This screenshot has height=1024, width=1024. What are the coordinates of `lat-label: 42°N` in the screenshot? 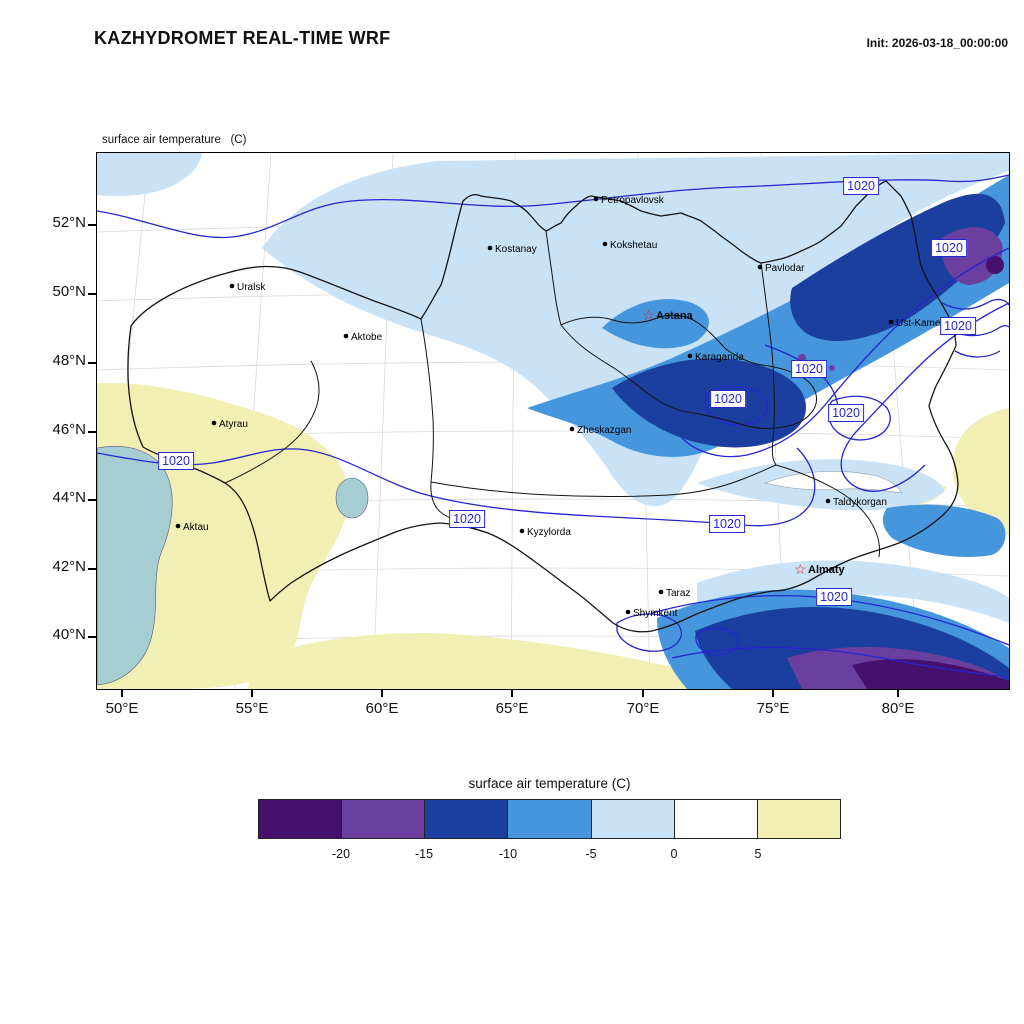 It's located at (69, 566).